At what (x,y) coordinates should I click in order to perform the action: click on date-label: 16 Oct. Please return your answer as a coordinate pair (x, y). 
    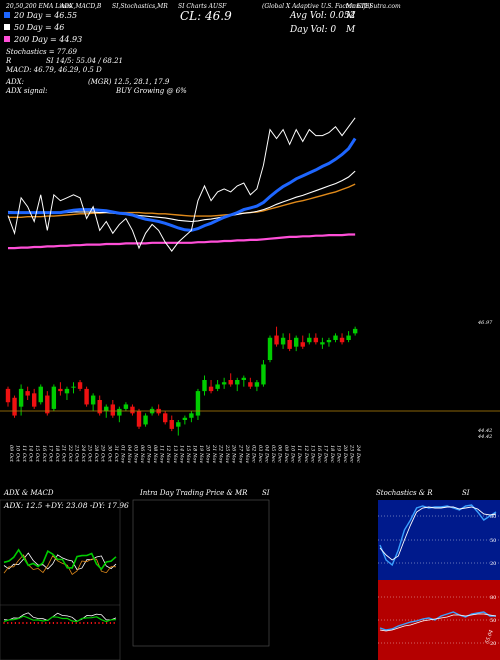
    Looking at the image, I should click on (44, 454).